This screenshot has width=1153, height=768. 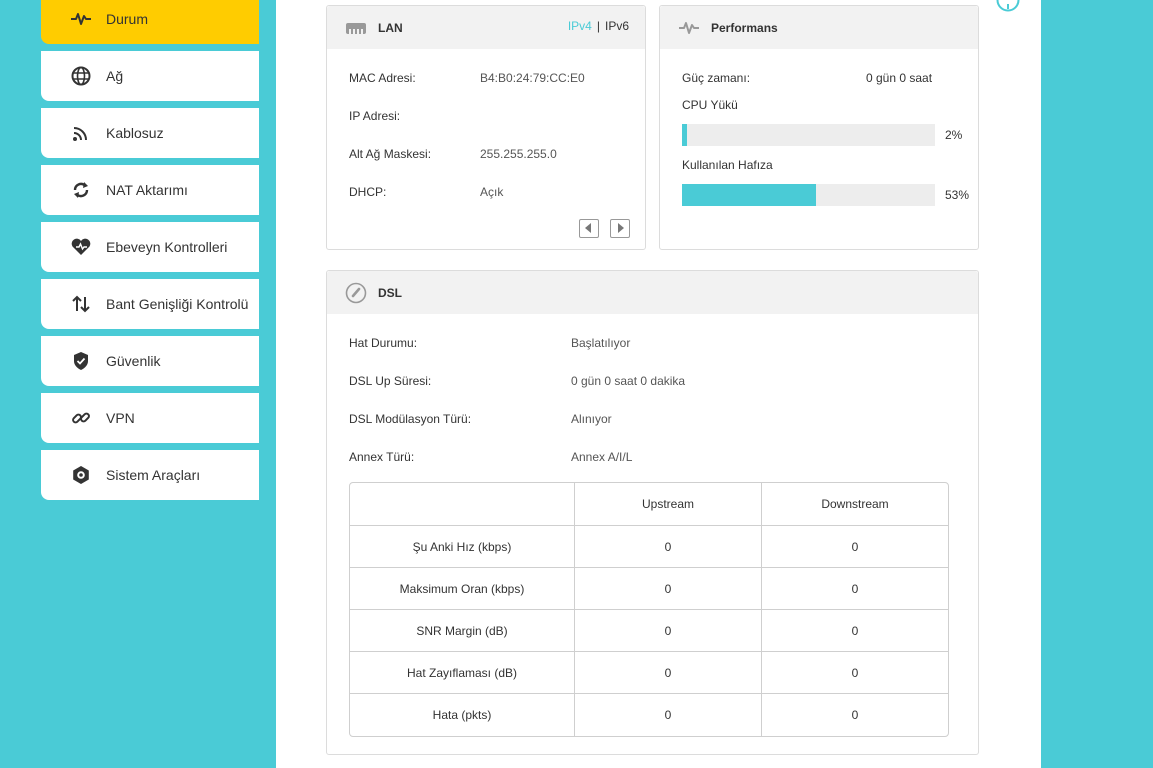 I want to click on cpu-label: CPU Yükü, so click(x=710, y=105).